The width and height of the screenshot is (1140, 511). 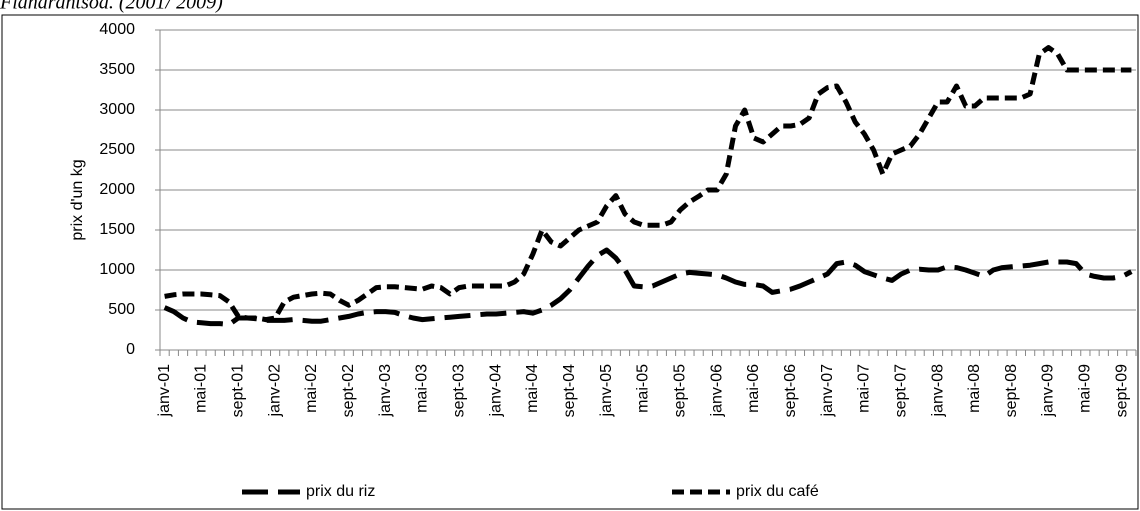 I want to click on x-tick-label: janv-02, so click(x=274, y=391).